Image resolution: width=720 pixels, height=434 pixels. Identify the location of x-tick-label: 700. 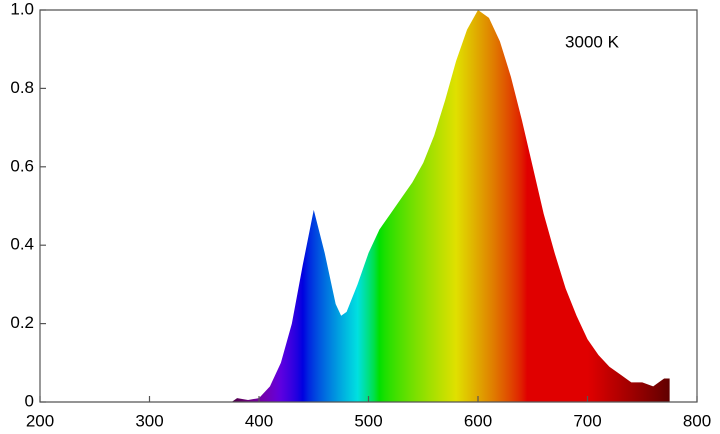
(587, 420).